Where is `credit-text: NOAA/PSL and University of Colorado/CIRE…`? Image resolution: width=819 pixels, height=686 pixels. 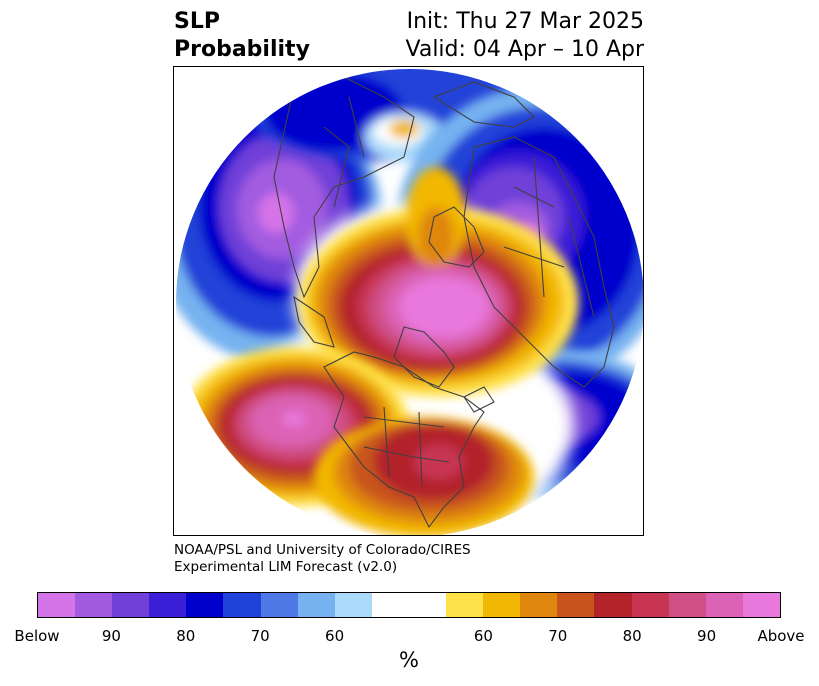
credit-text: NOAA/PSL and University of Colorado/CIRE… is located at coordinates (322, 559).